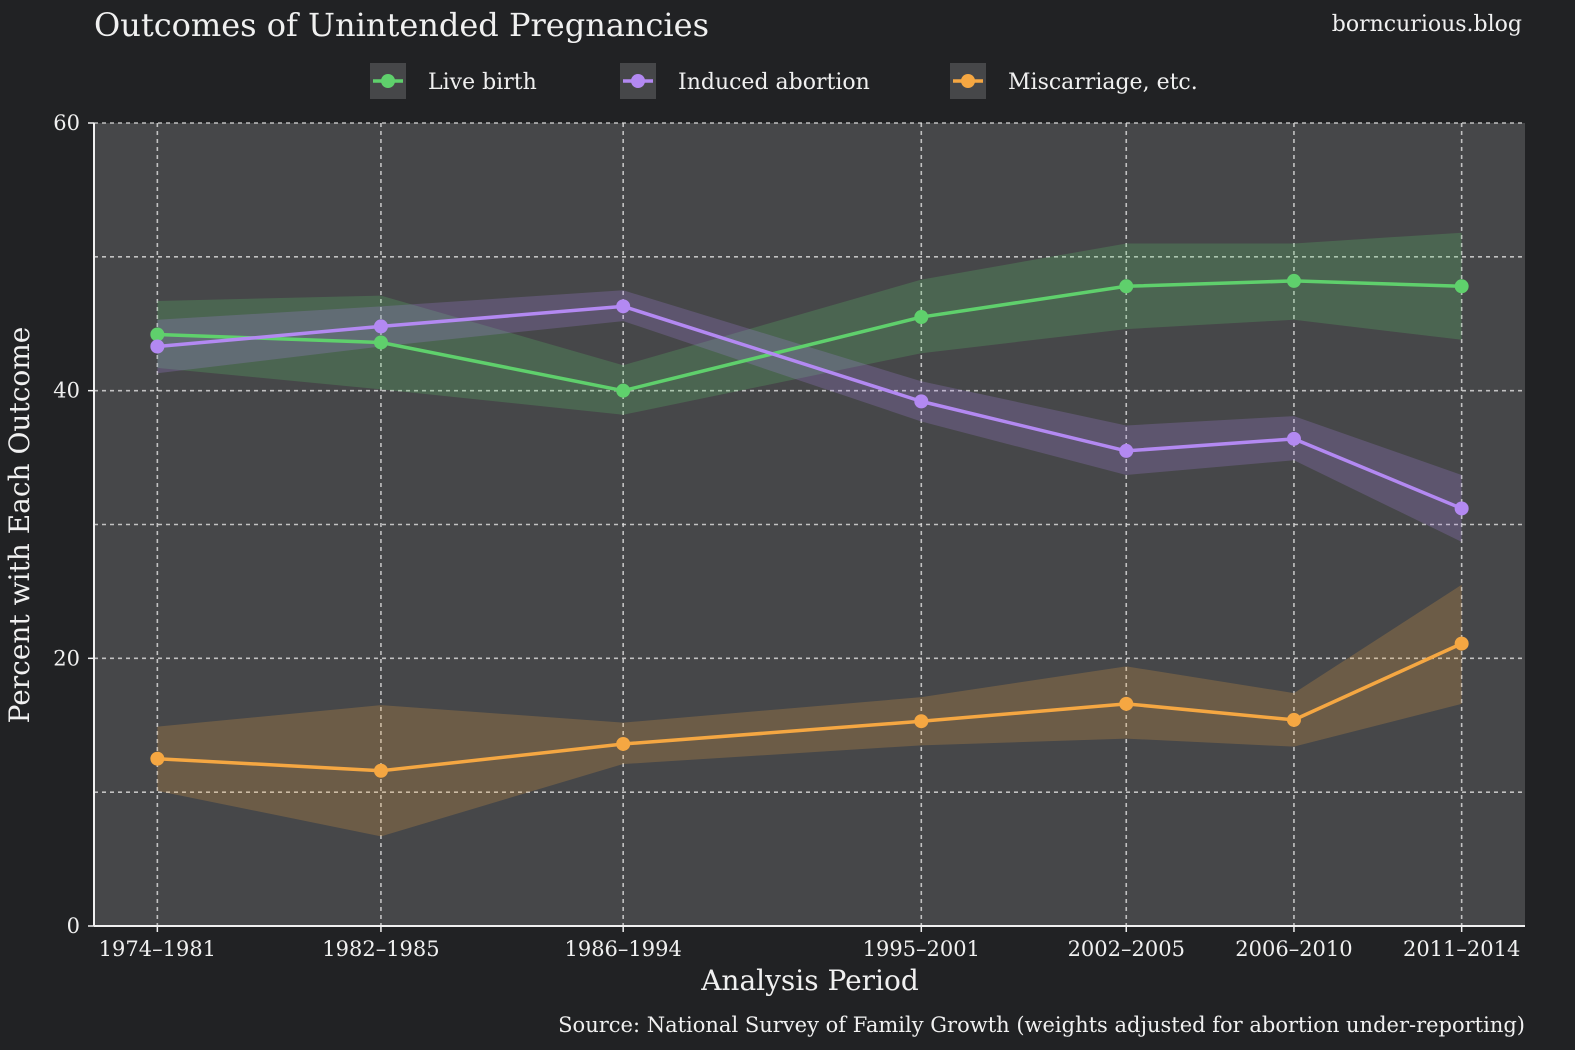 The height and width of the screenshot is (1050, 1575). I want to click on x-tick-label: 1995–2001, so click(921, 949).